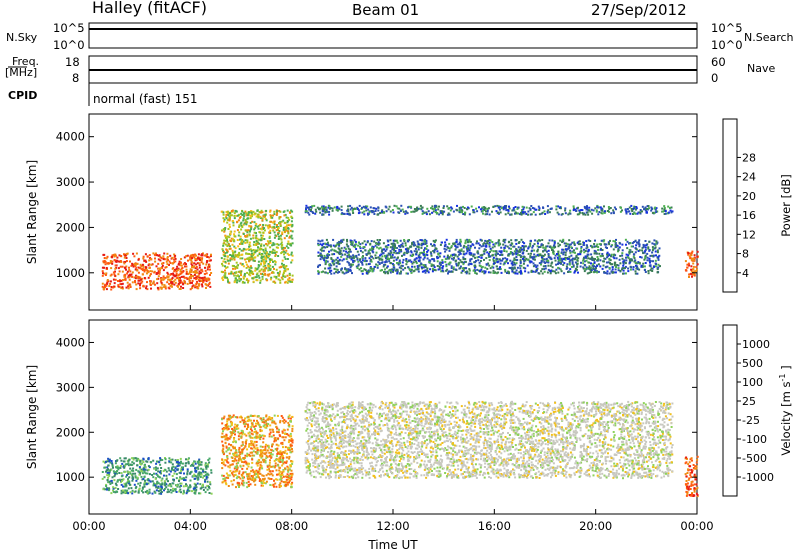 This screenshot has width=800, height=554. What do you see at coordinates (76, 78) in the screenshot?
I see `freq-tick-bottom: 8` at bounding box center [76, 78].